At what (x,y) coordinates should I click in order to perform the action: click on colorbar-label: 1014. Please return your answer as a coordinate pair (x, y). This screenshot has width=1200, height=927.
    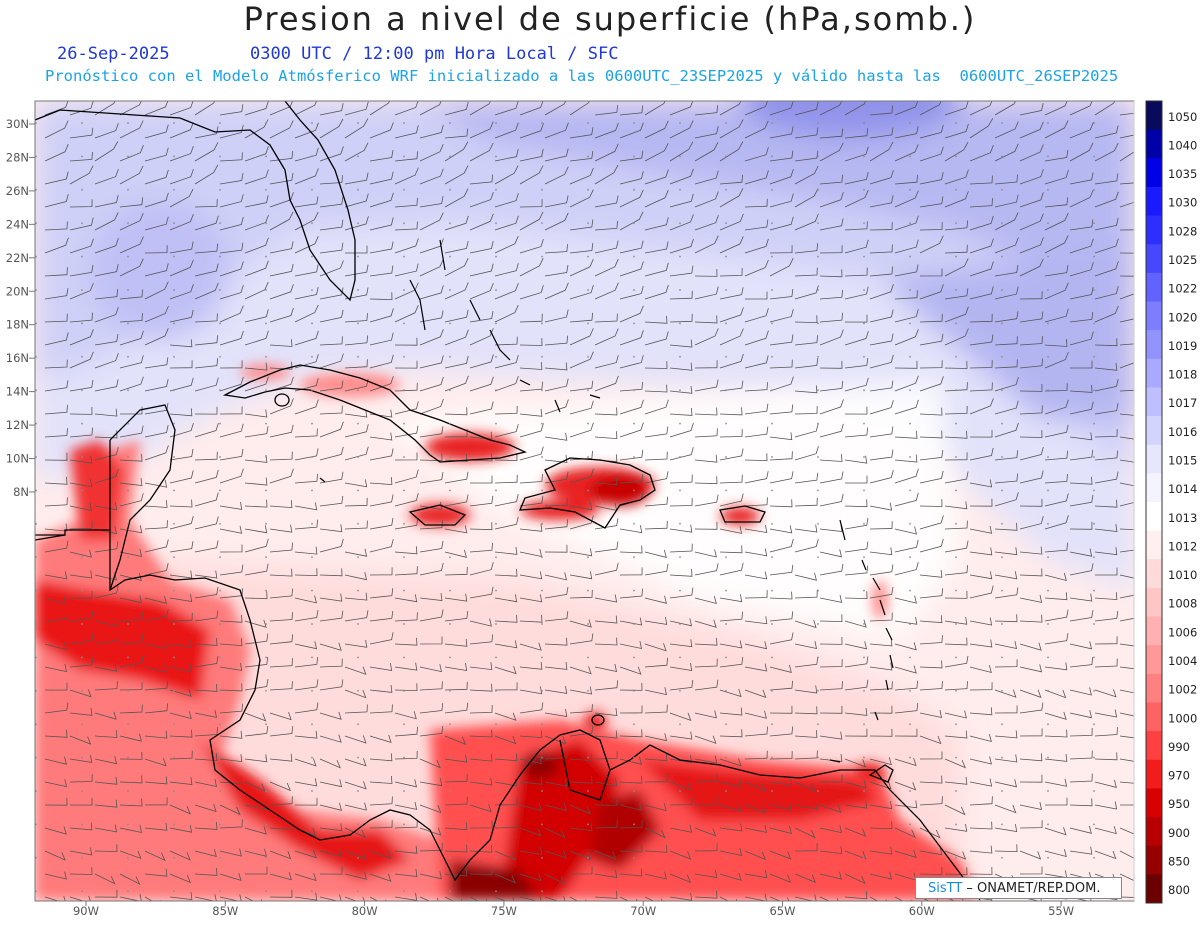
    Looking at the image, I should click on (1182, 489).